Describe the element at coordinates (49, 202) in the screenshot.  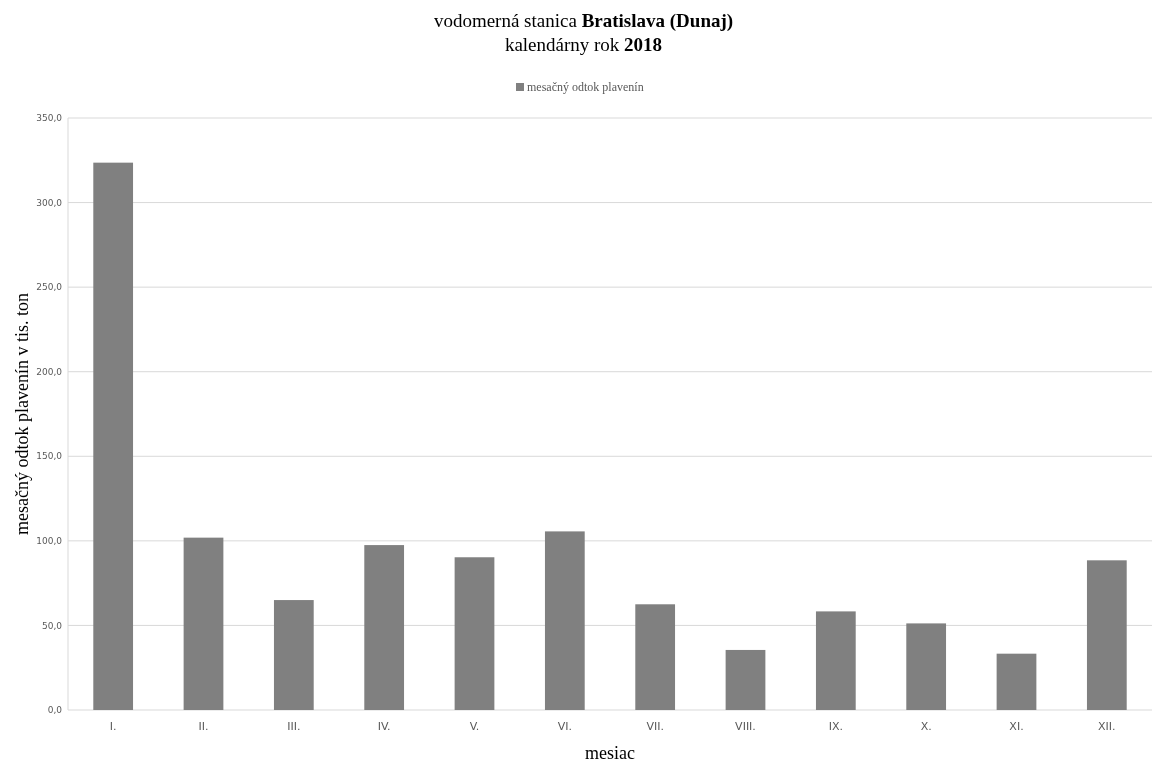
I see `y-tick-label: 300,0` at that location.